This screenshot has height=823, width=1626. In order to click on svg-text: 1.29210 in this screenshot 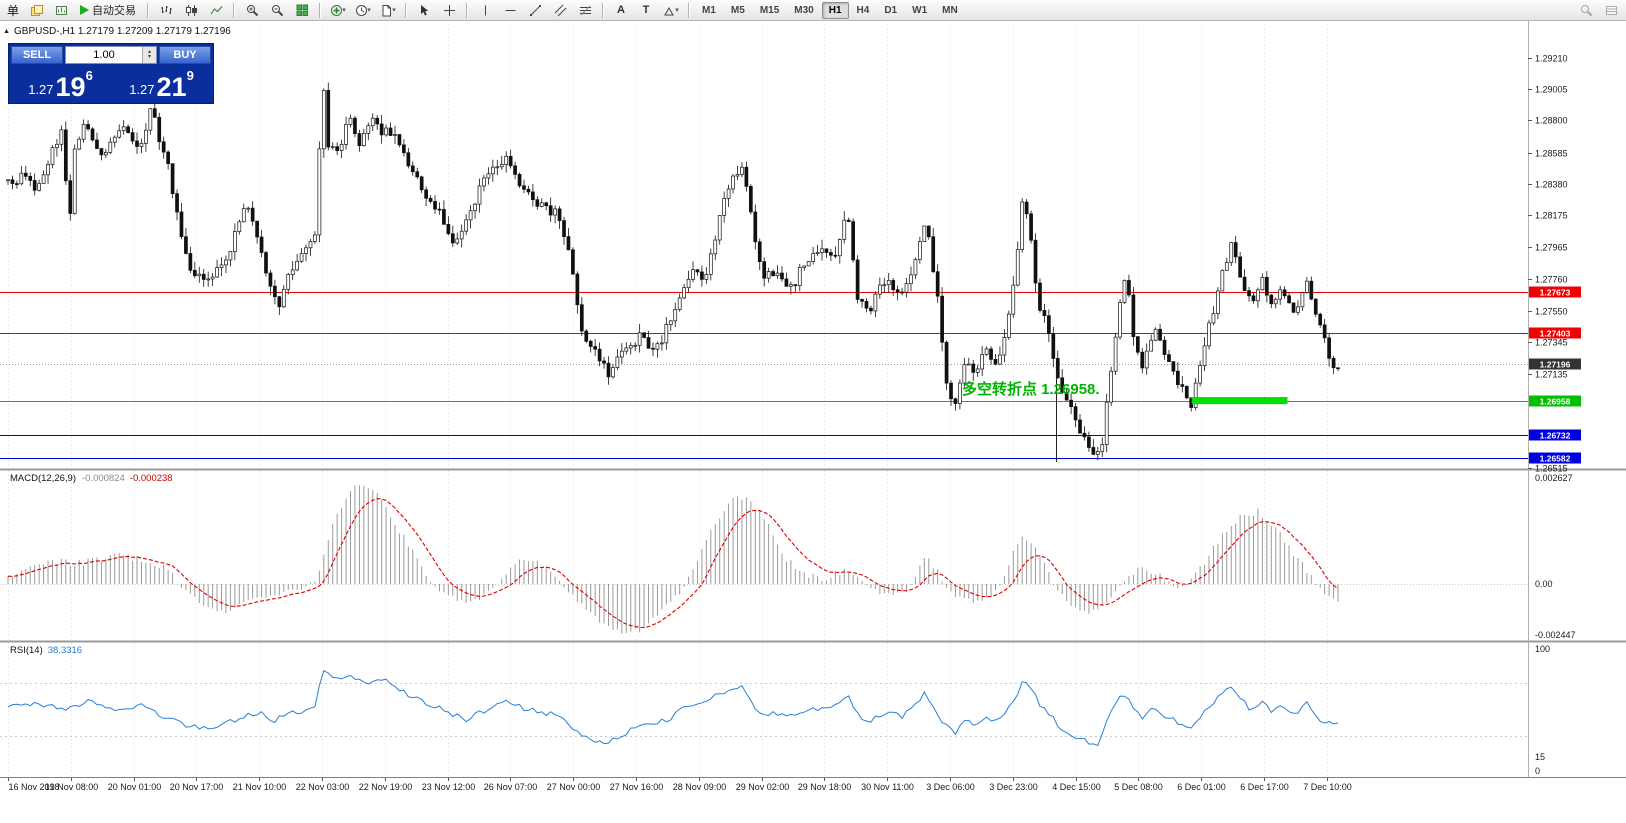, I will do `click(1551, 59)`.